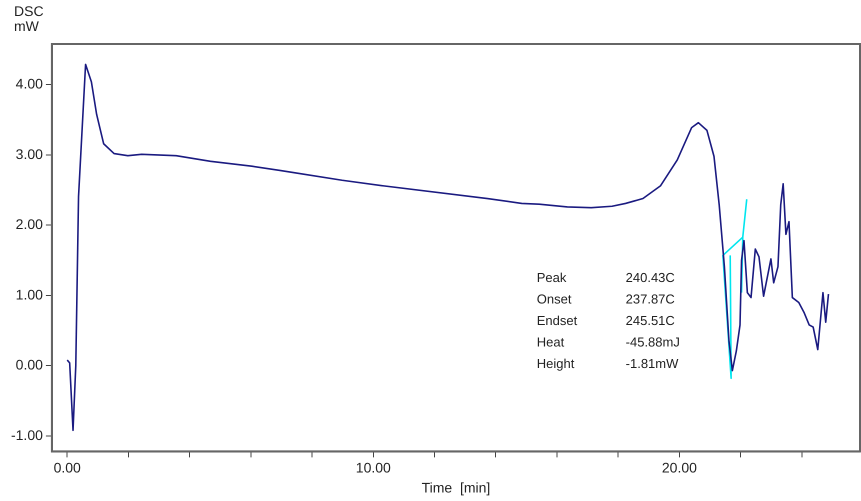 Image resolution: width=861 pixels, height=501 pixels. What do you see at coordinates (30, 294) in the screenshot?
I see `y-tick-label: 1.00` at bounding box center [30, 294].